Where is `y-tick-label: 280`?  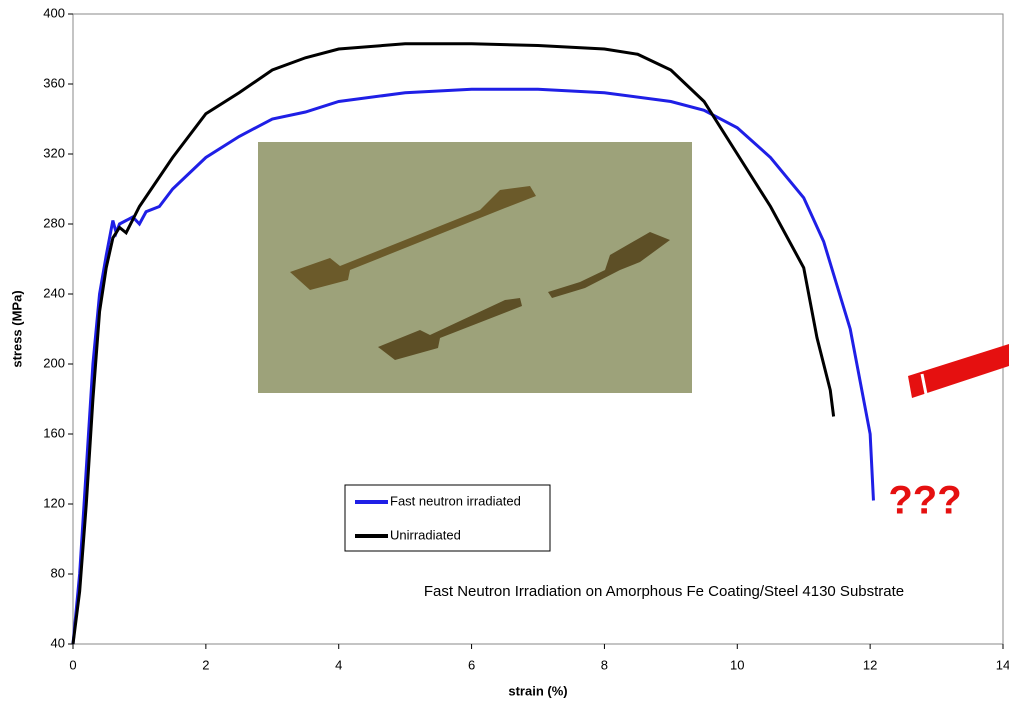 y-tick-label: 280 is located at coordinates (54, 222).